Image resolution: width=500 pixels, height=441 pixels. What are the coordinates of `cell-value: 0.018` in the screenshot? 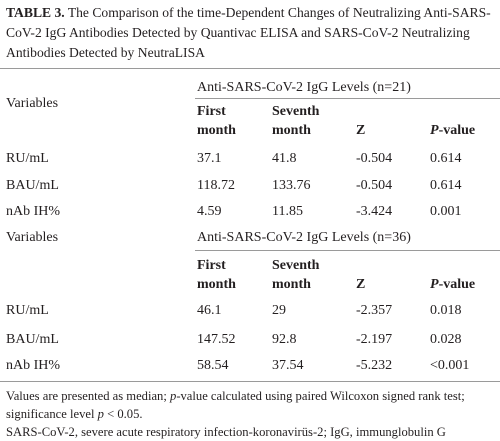 It's located at (446, 310).